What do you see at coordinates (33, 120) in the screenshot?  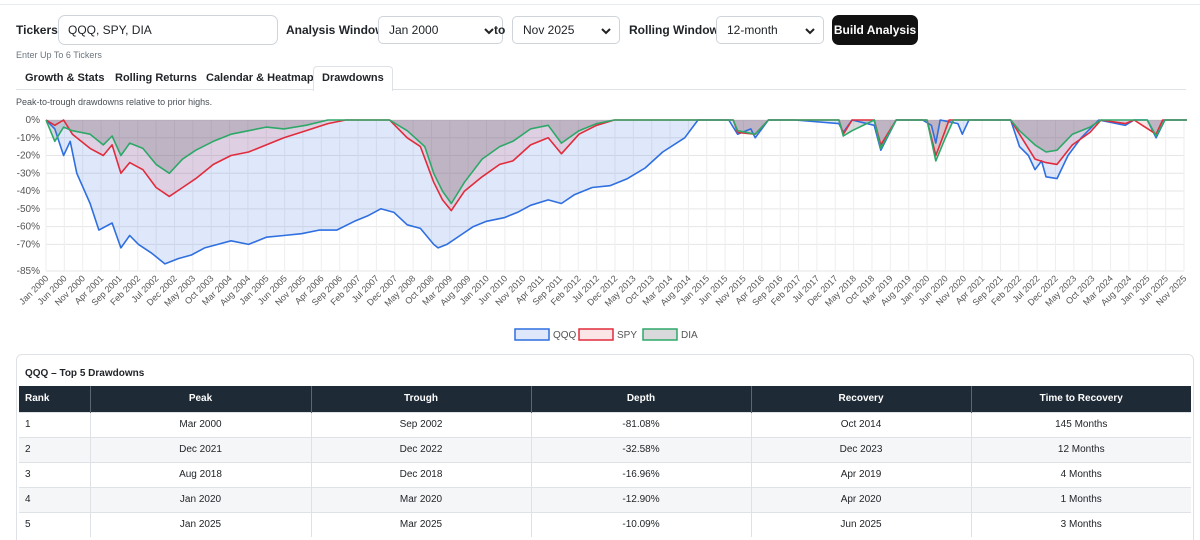 I see `y-tick-label: 0%` at bounding box center [33, 120].